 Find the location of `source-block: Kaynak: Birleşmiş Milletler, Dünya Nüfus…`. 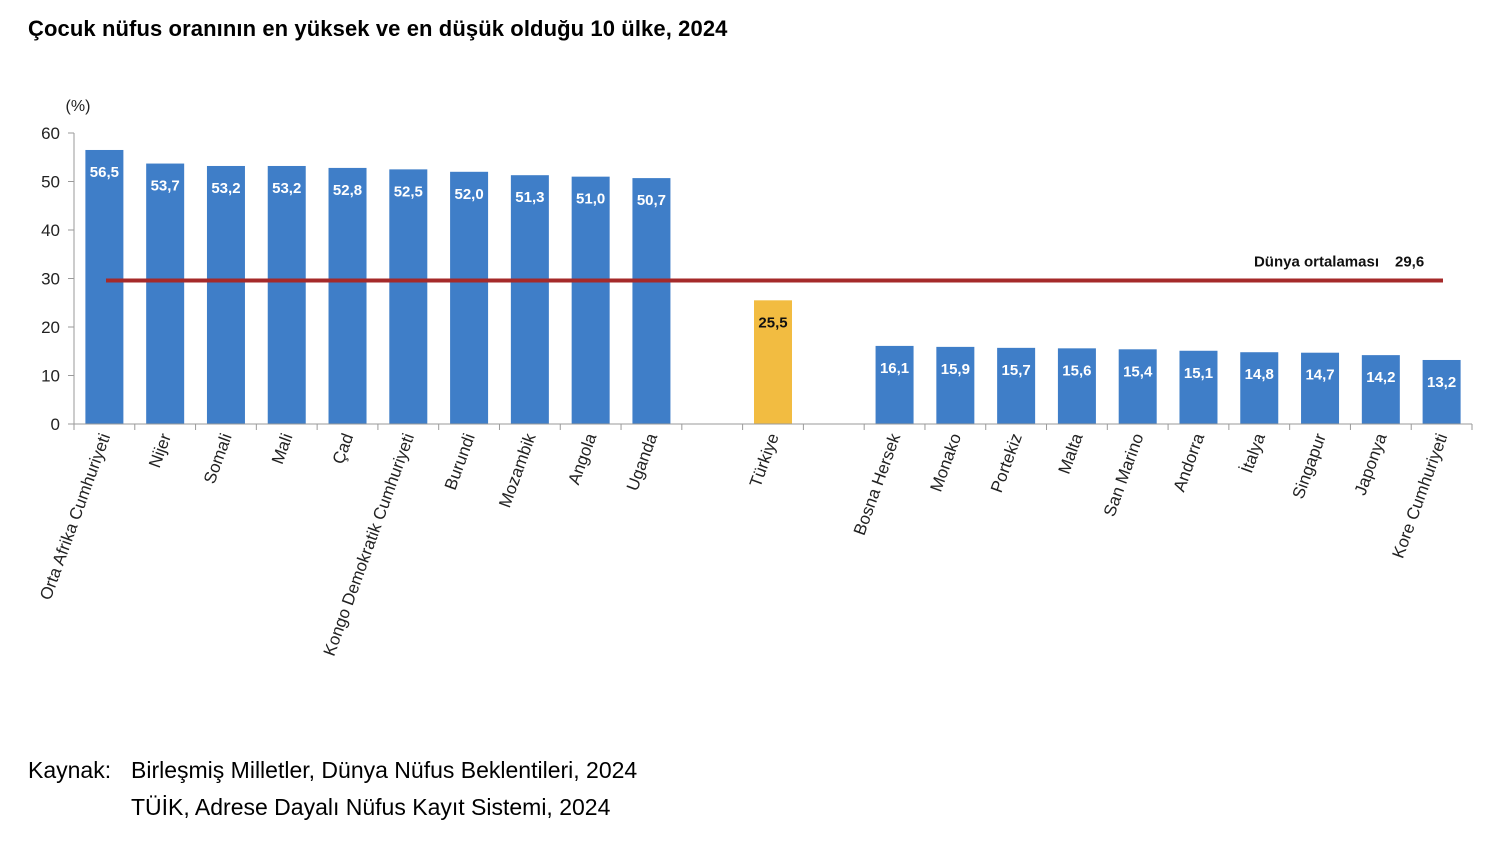

source-block: Kaynak: Birleşmiş Milletler, Dünya Nüfus… is located at coordinates (332, 789).